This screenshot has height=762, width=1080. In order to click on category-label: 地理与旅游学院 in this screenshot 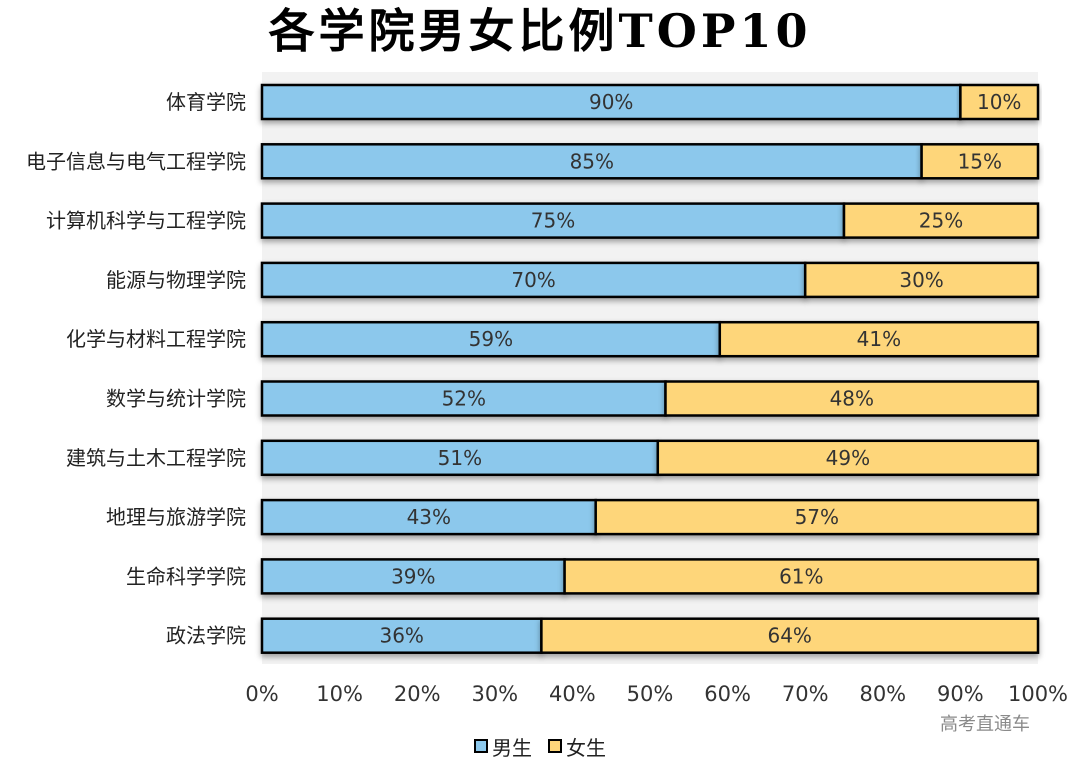, I will do `click(176, 517)`.